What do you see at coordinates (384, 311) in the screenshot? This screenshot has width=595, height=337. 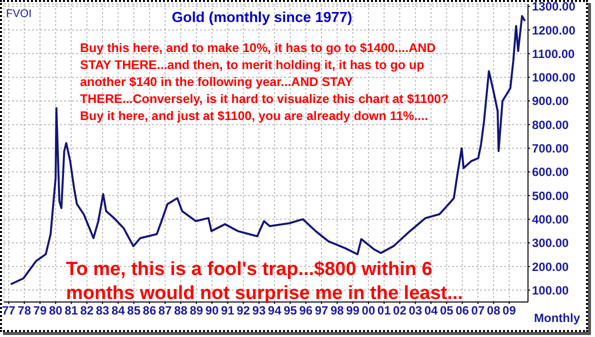 I see `x-tick-label: 01` at bounding box center [384, 311].